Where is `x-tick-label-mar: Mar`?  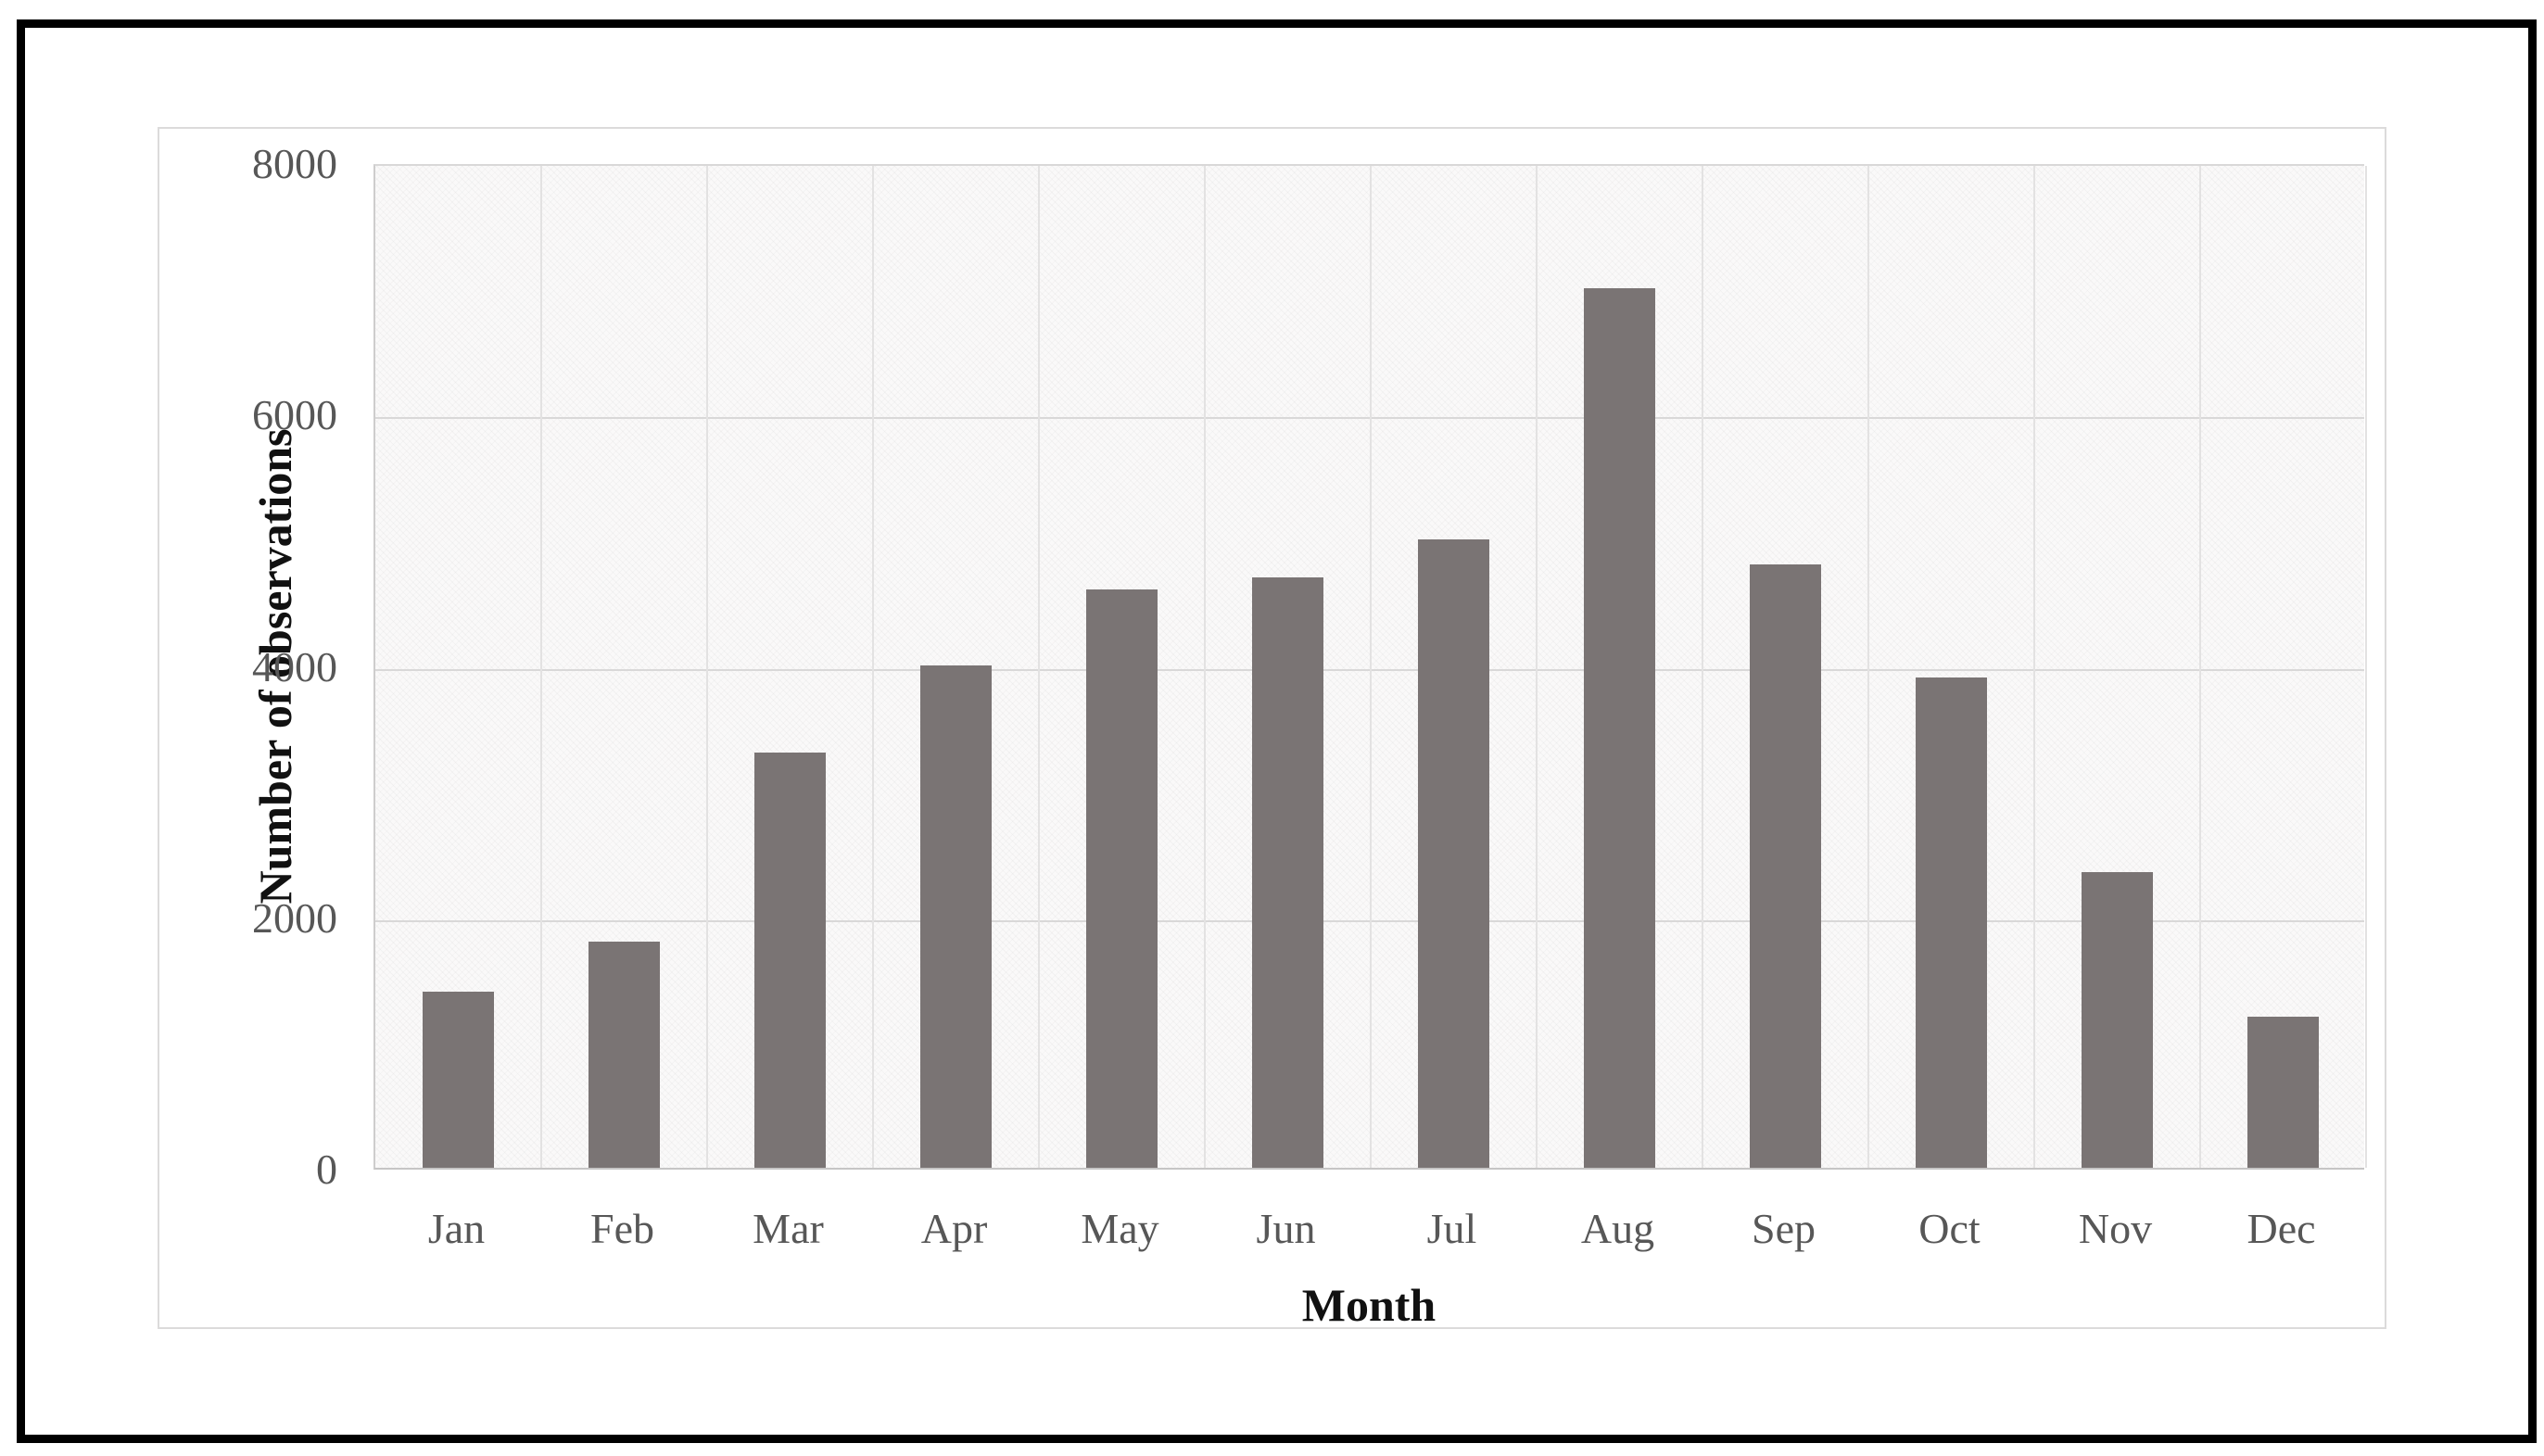 x-tick-label-mar: Mar is located at coordinates (788, 1228).